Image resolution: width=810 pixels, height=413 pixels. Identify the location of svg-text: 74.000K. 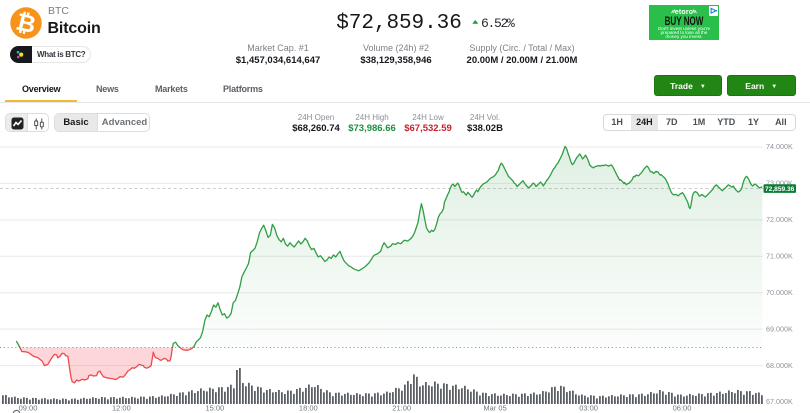
(779, 146).